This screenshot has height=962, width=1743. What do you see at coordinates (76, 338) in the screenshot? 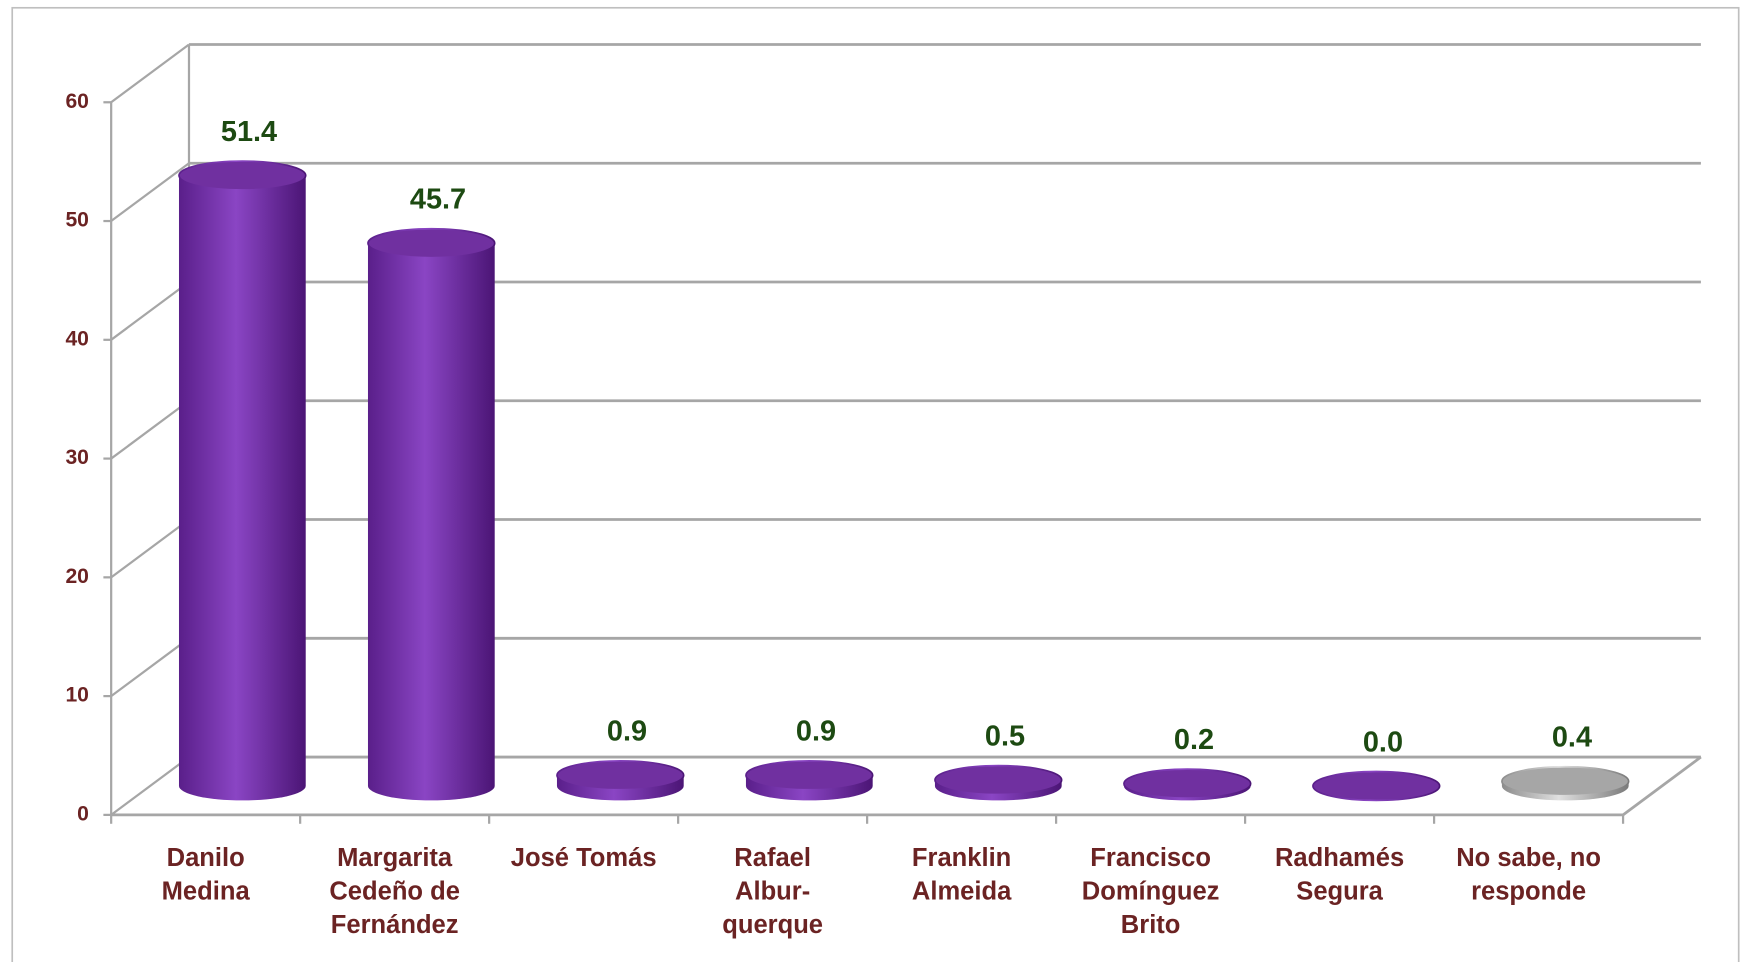
I see `y-tick-label: 40` at bounding box center [76, 338].